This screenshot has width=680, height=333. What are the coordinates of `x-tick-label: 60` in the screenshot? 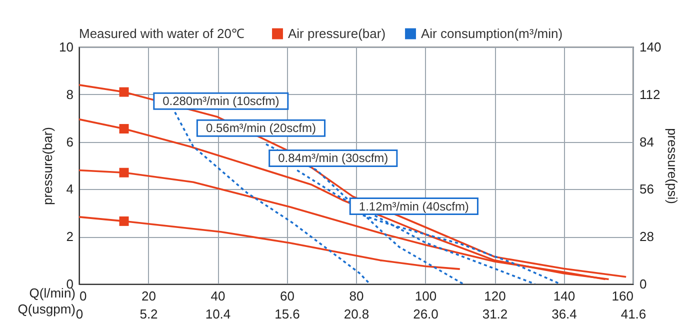 It's located at (287, 296).